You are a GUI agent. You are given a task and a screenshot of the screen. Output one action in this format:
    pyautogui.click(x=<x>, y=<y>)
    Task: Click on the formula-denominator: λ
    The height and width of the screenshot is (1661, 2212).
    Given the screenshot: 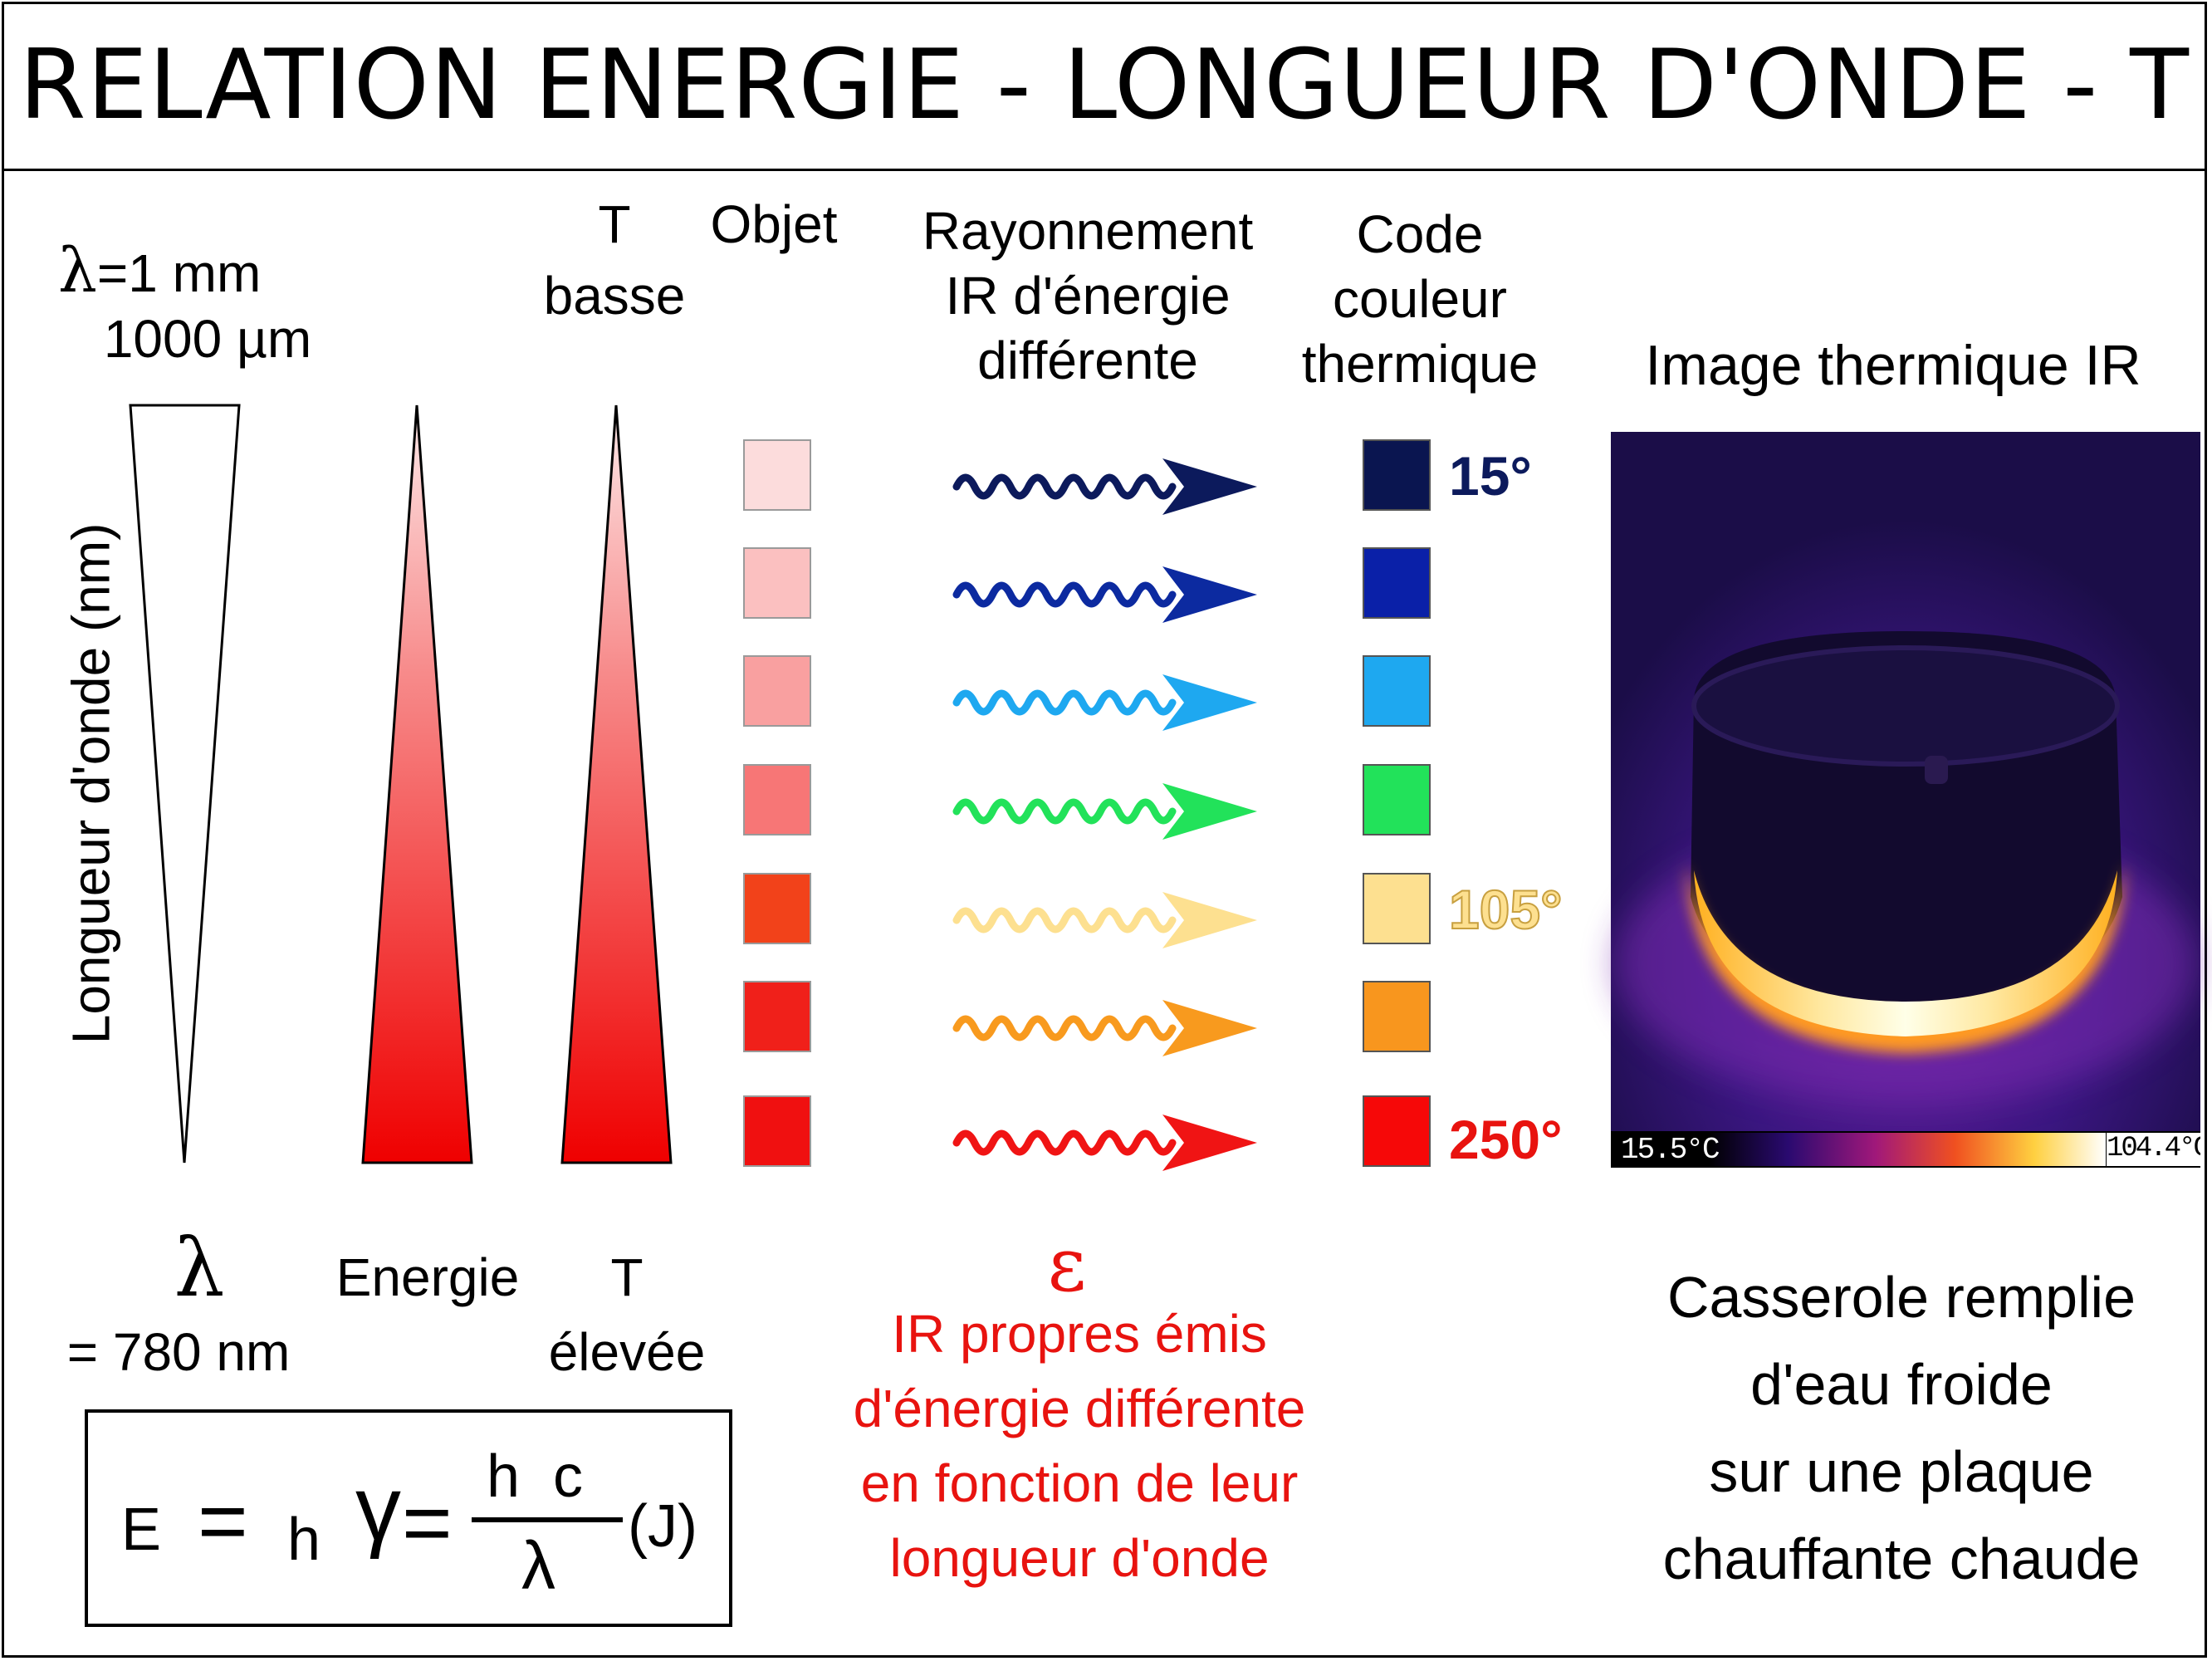 What is the action you would take?
    pyautogui.click(x=538, y=1566)
    